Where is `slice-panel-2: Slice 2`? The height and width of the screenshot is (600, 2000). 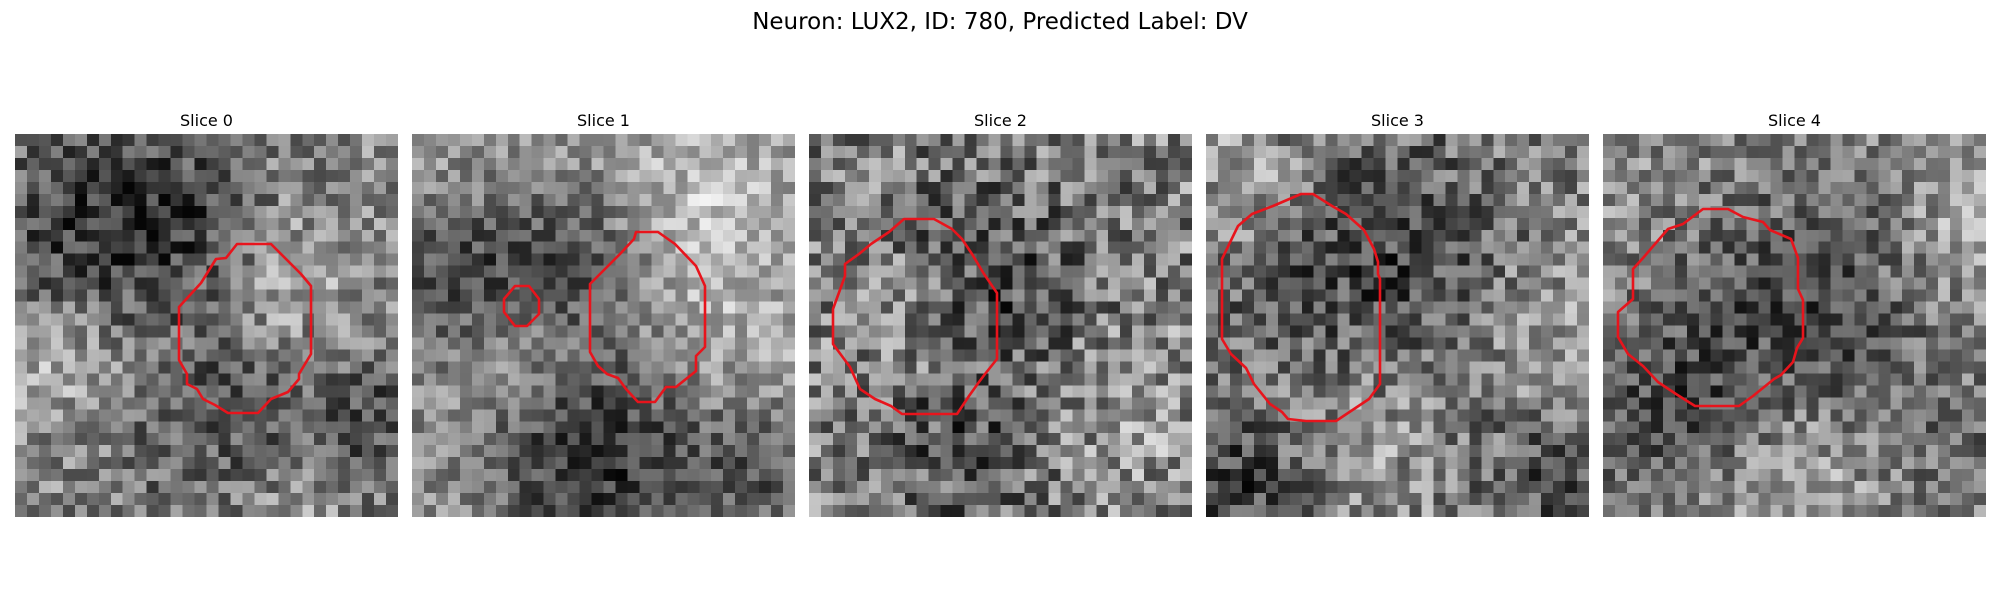 slice-panel-2: Slice 2 is located at coordinates (1000, 312).